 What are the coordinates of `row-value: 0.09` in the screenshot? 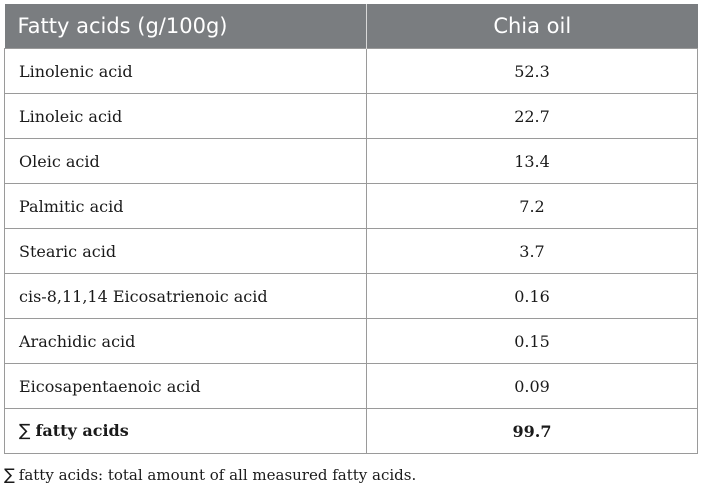 It's located at (532, 386).